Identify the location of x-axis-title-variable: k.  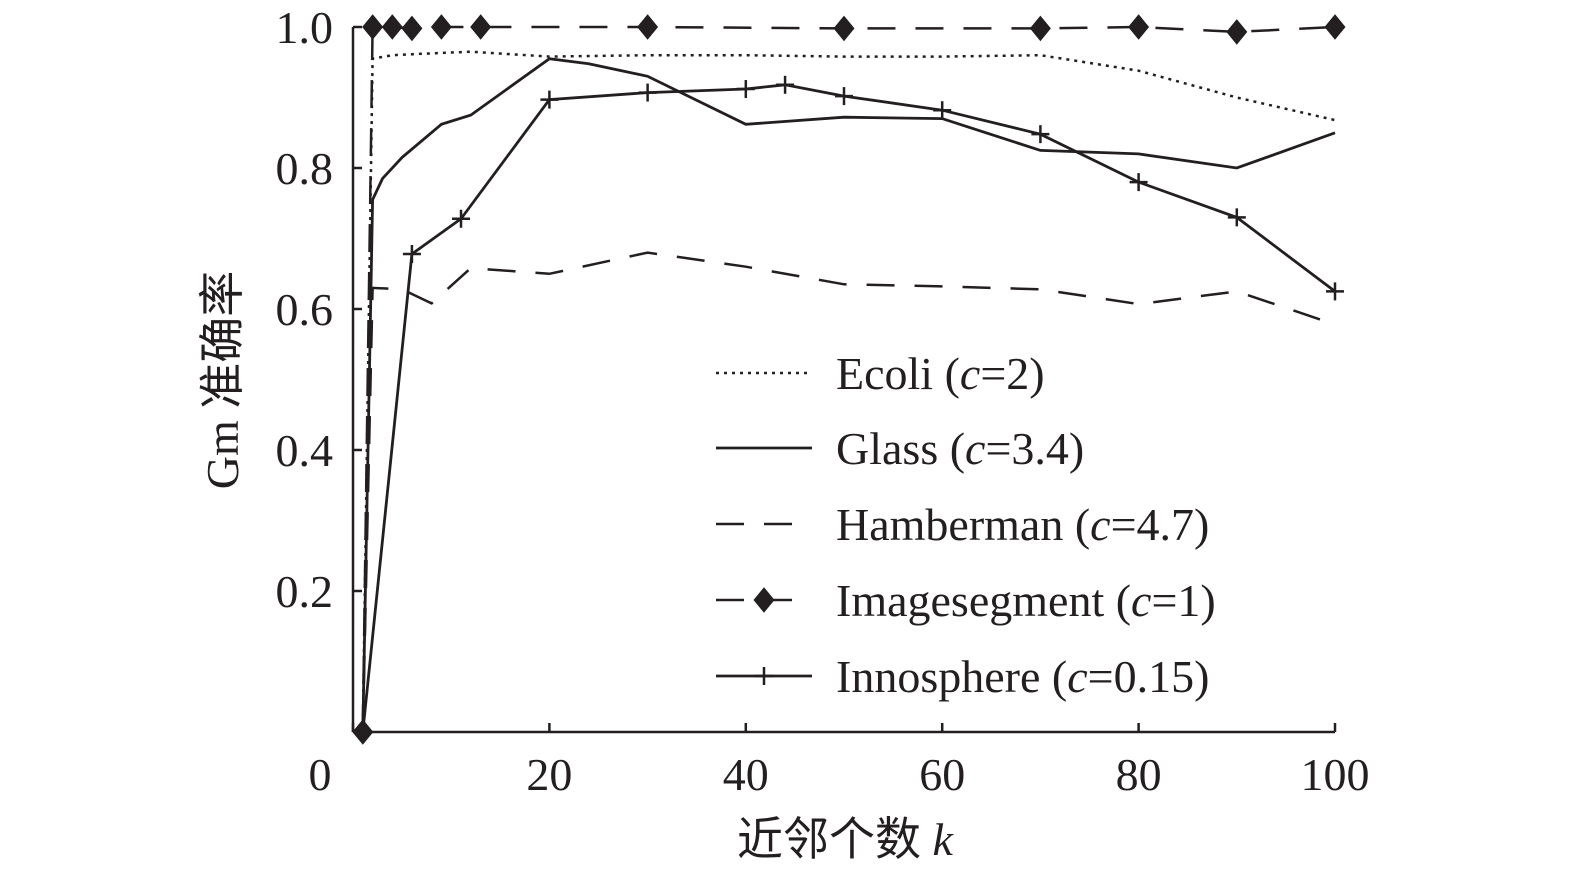
(944, 839).